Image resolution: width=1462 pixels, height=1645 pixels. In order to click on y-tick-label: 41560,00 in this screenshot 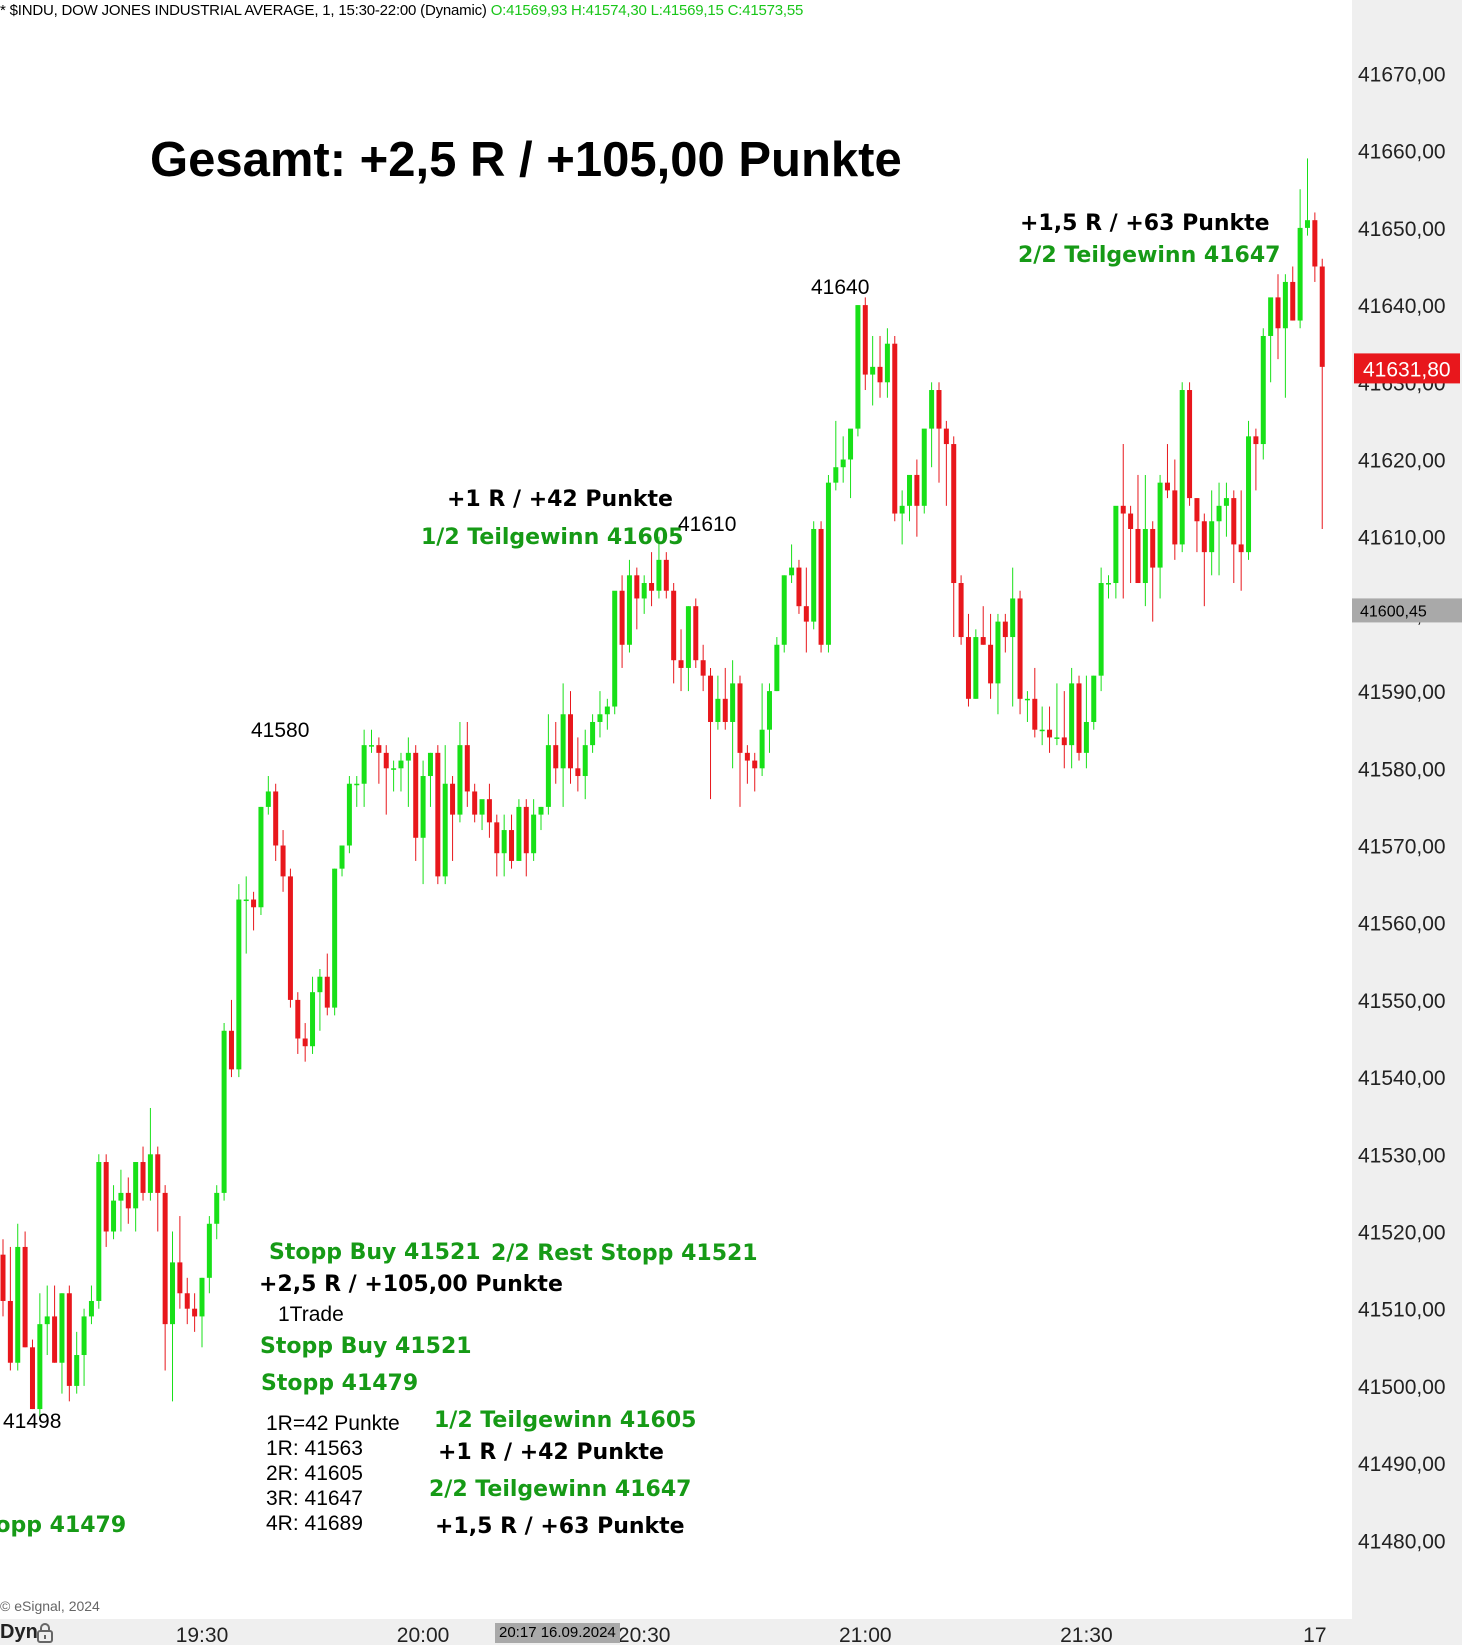, I will do `click(1402, 924)`.